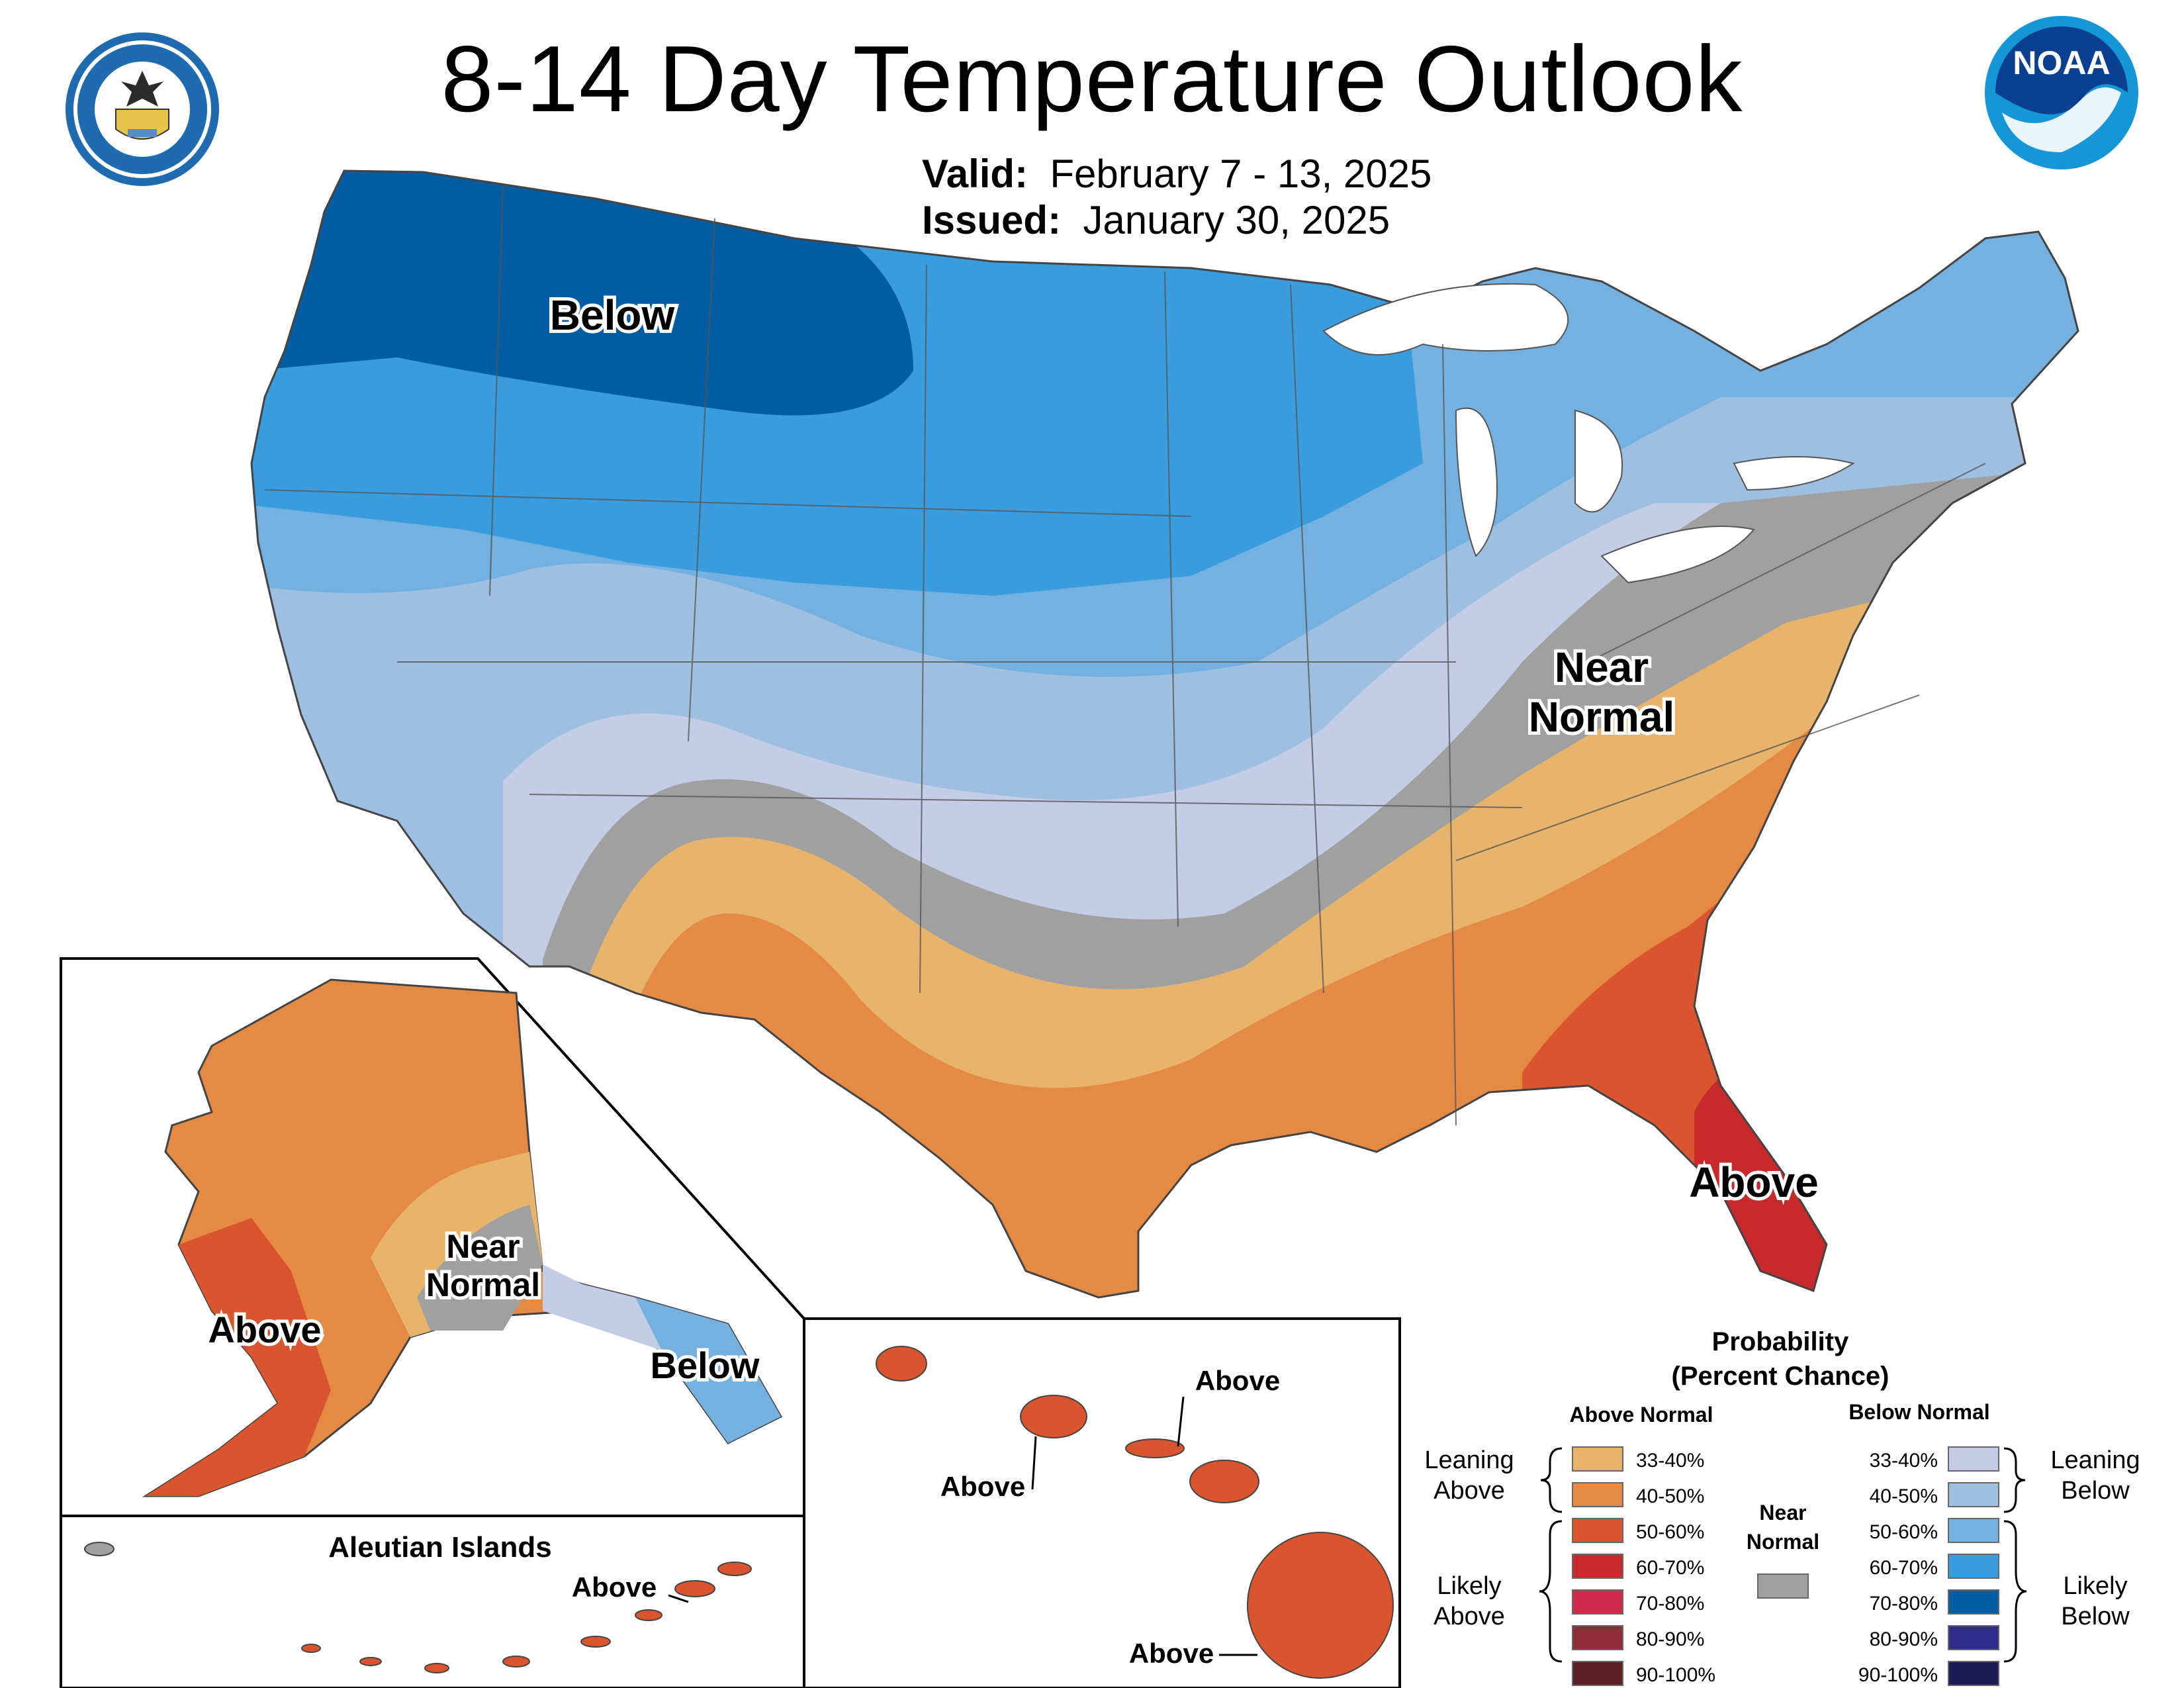 This screenshot has width=2184, height=1688. Describe the element at coordinates (1780, 1341) in the screenshot. I see `legend-title-line1: Probability` at that location.